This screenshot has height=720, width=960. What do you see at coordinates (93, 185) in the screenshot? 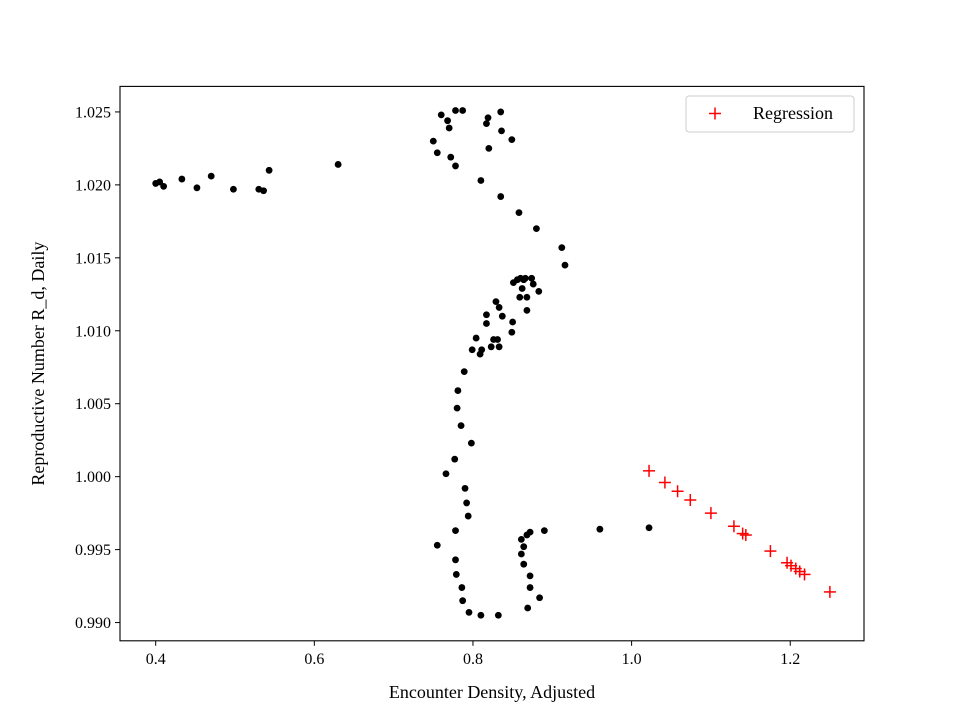
I see `y-tick-label: 1.020` at bounding box center [93, 185].